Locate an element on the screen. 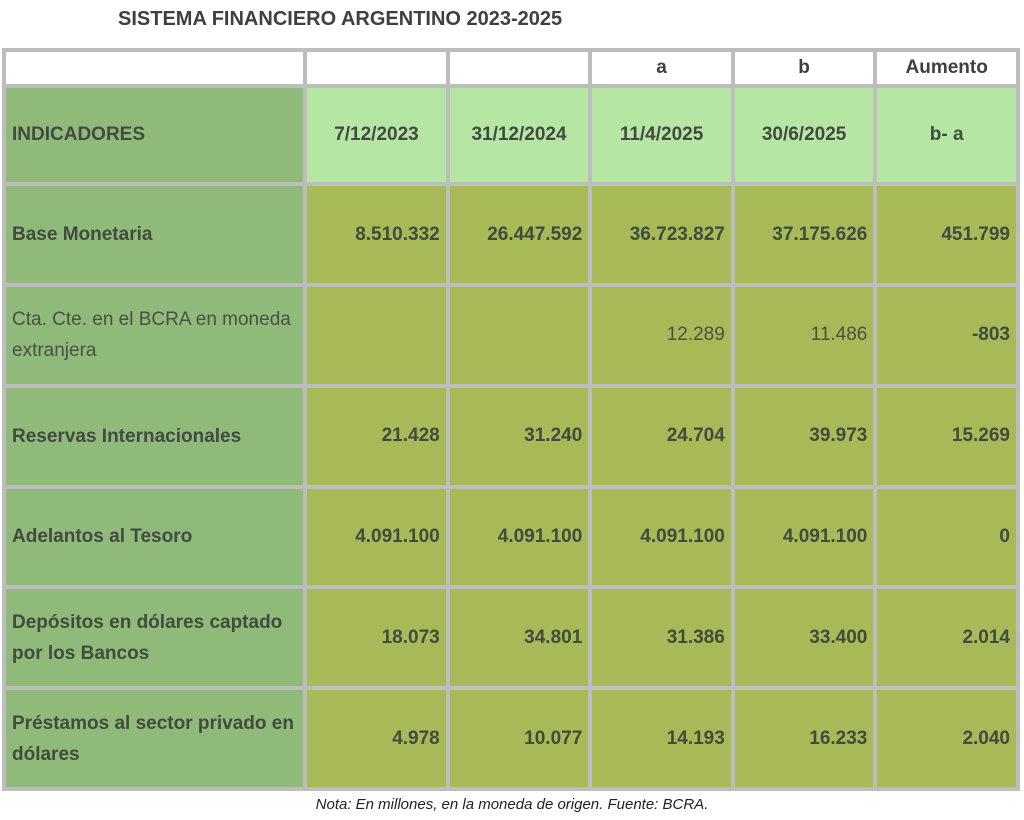 This screenshot has width=1024, height=820. value-cell: 12.289 is located at coordinates (661, 335).